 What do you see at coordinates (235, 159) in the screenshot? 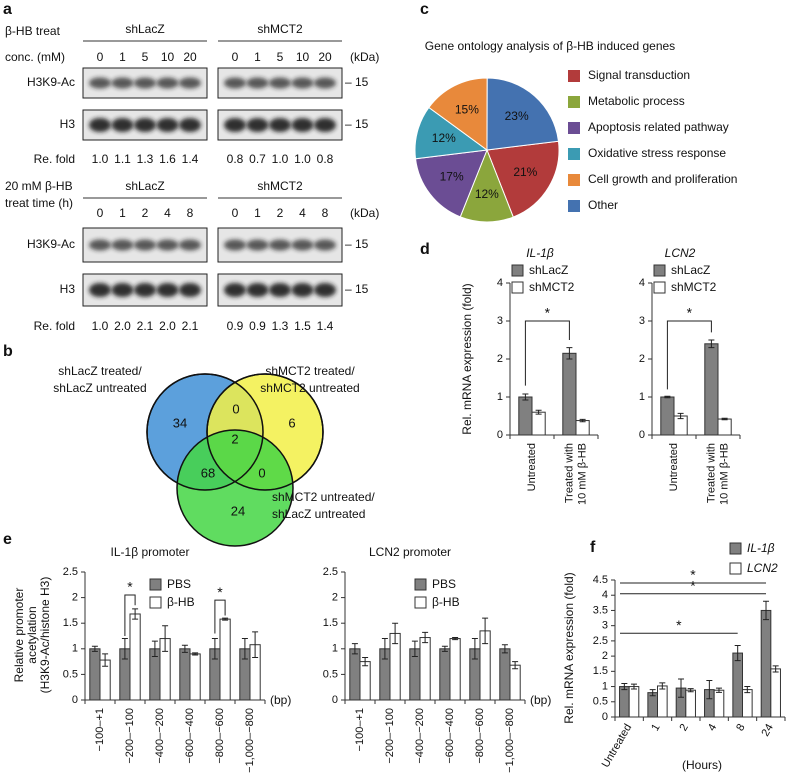
I see `fold-value: 0.8` at bounding box center [235, 159].